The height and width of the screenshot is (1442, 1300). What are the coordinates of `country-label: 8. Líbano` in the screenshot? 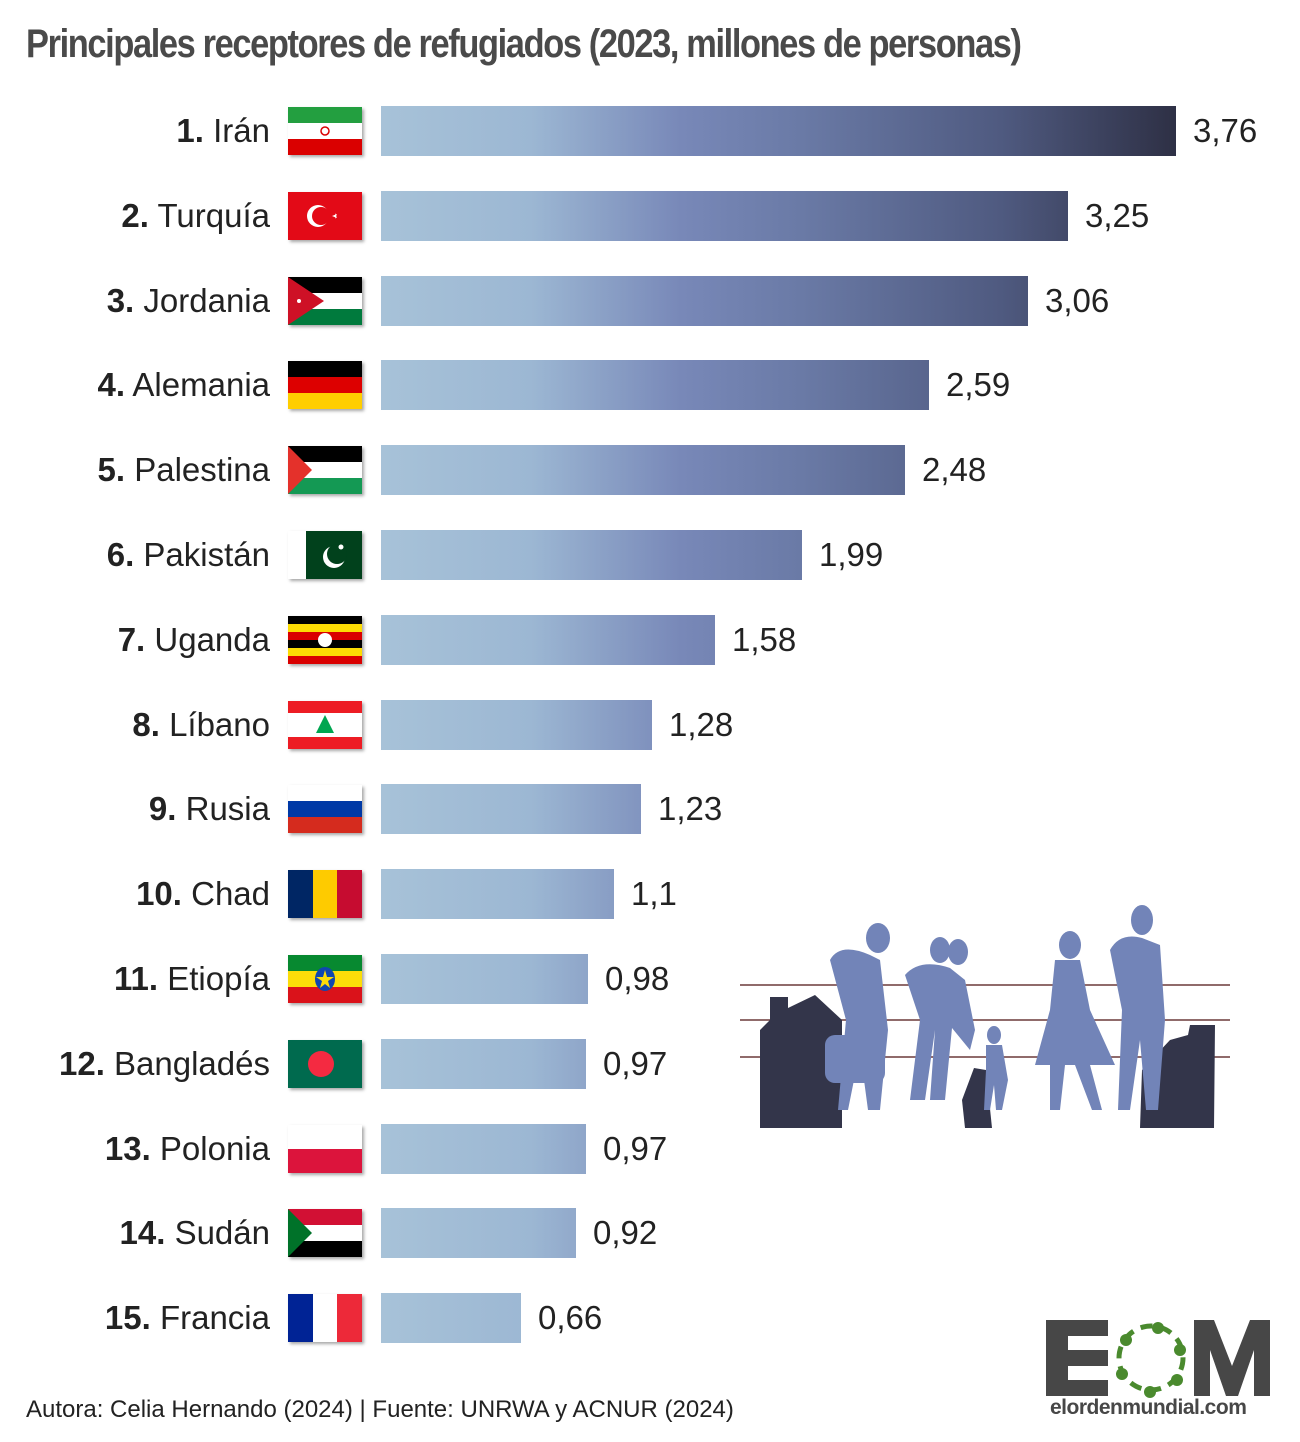 It's located at (201, 725).